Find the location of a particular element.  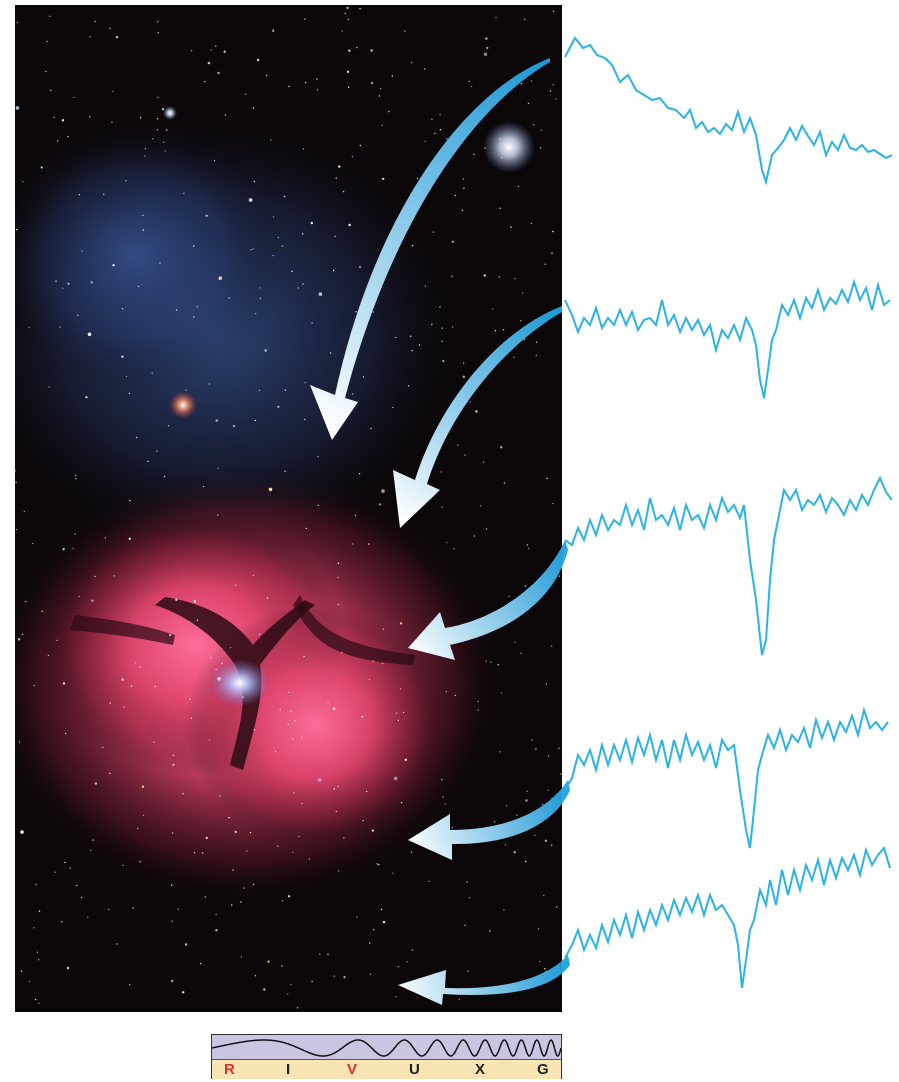

wavelength-band-bar: R I V U X G is located at coordinates (386, 1056).